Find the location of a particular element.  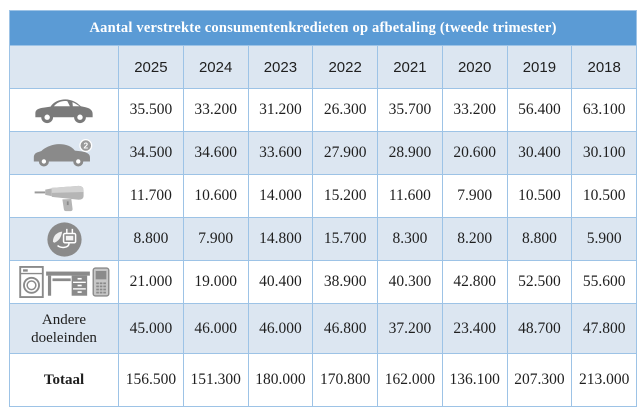

value-cell: 170.800 is located at coordinates (345, 380).